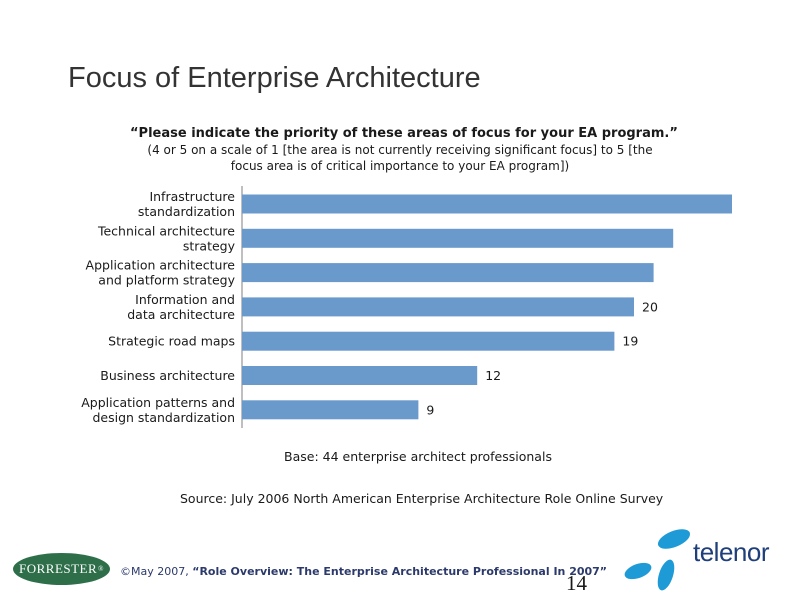  What do you see at coordinates (731, 552) in the screenshot?
I see `telenor-logo-text: telenor` at bounding box center [731, 552].